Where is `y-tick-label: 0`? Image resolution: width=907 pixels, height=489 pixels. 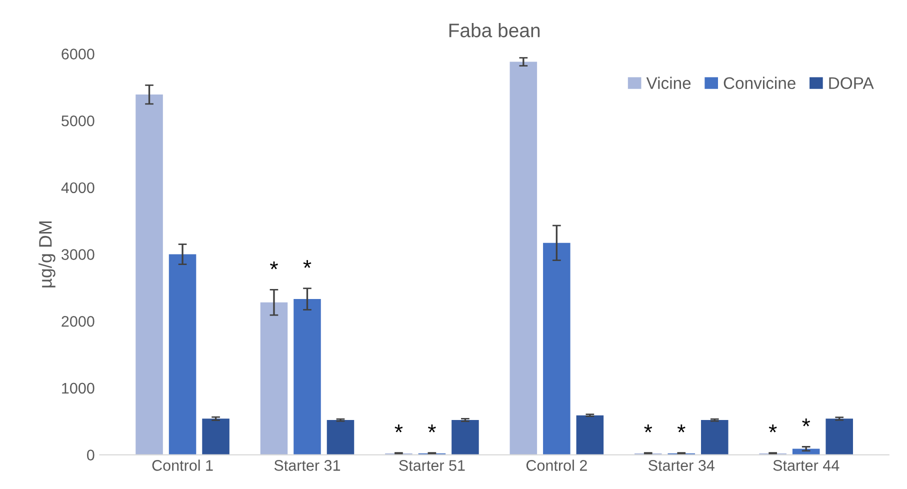
y-tick-label: 0 is located at coordinates (90, 455).